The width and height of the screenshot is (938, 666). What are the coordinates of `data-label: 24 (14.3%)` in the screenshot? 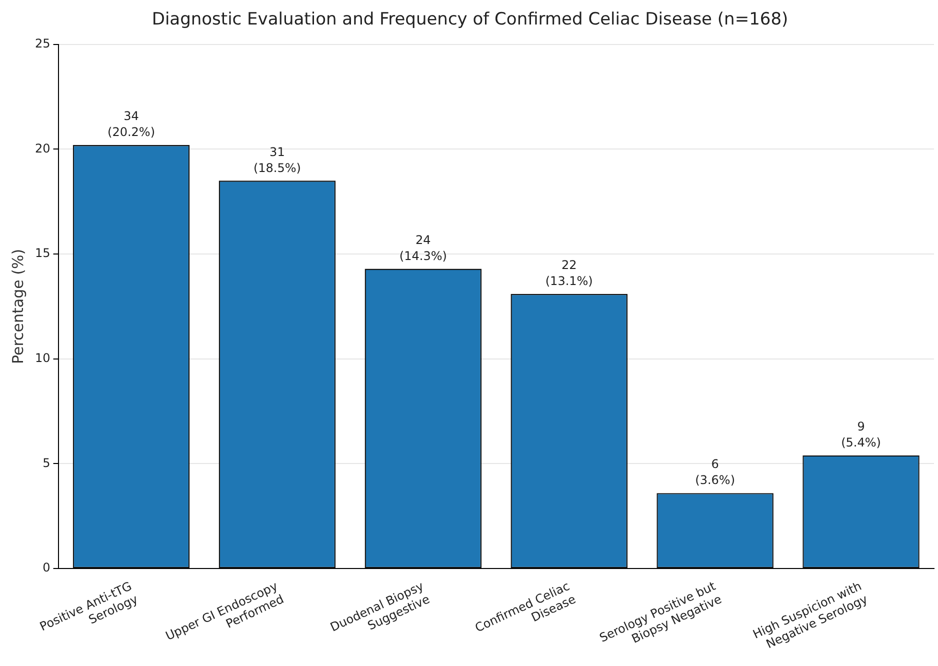 It's located at (423, 247).